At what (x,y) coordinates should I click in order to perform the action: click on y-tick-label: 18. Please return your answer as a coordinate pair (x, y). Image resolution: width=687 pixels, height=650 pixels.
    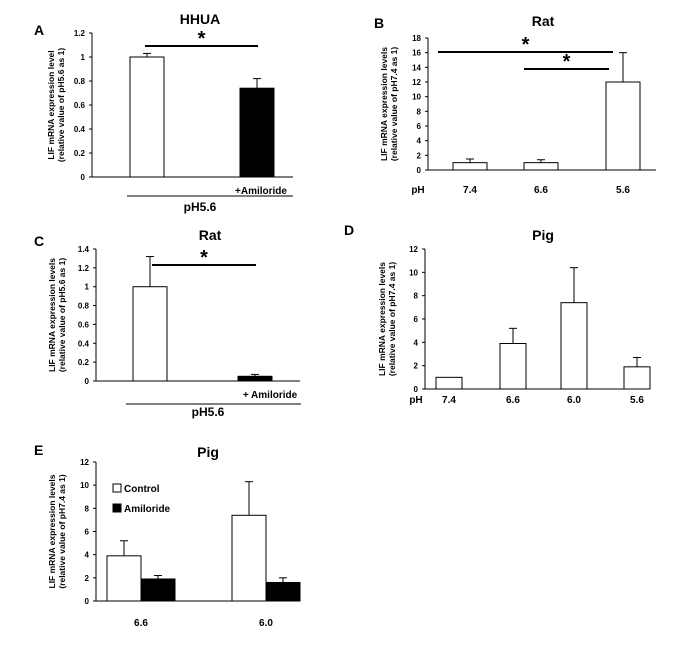
    Looking at the image, I should click on (416, 38).